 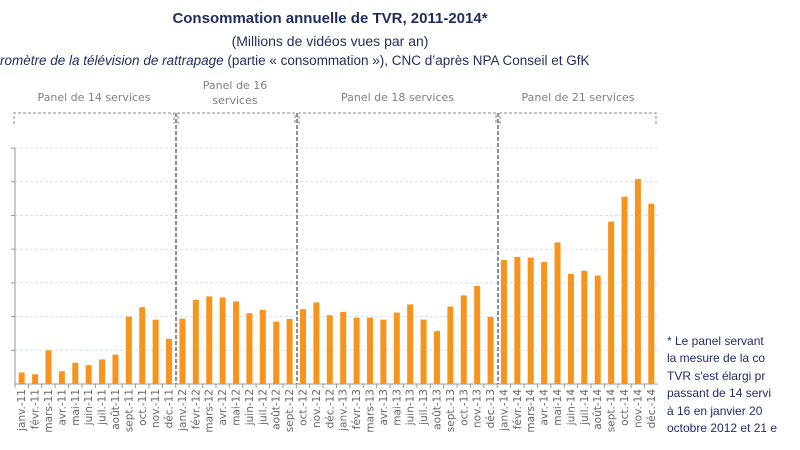 What do you see at coordinates (578, 97) in the screenshot?
I see `panel-label-21: Panel de 21 services` at bounding box center [578, 97].